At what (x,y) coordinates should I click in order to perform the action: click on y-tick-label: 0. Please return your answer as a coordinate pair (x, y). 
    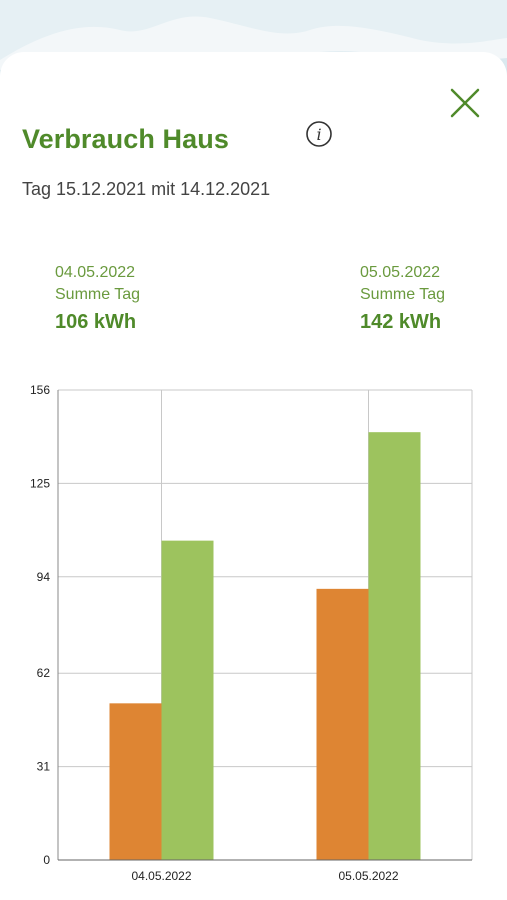
    Looking at the image, I should click on (46, 860).